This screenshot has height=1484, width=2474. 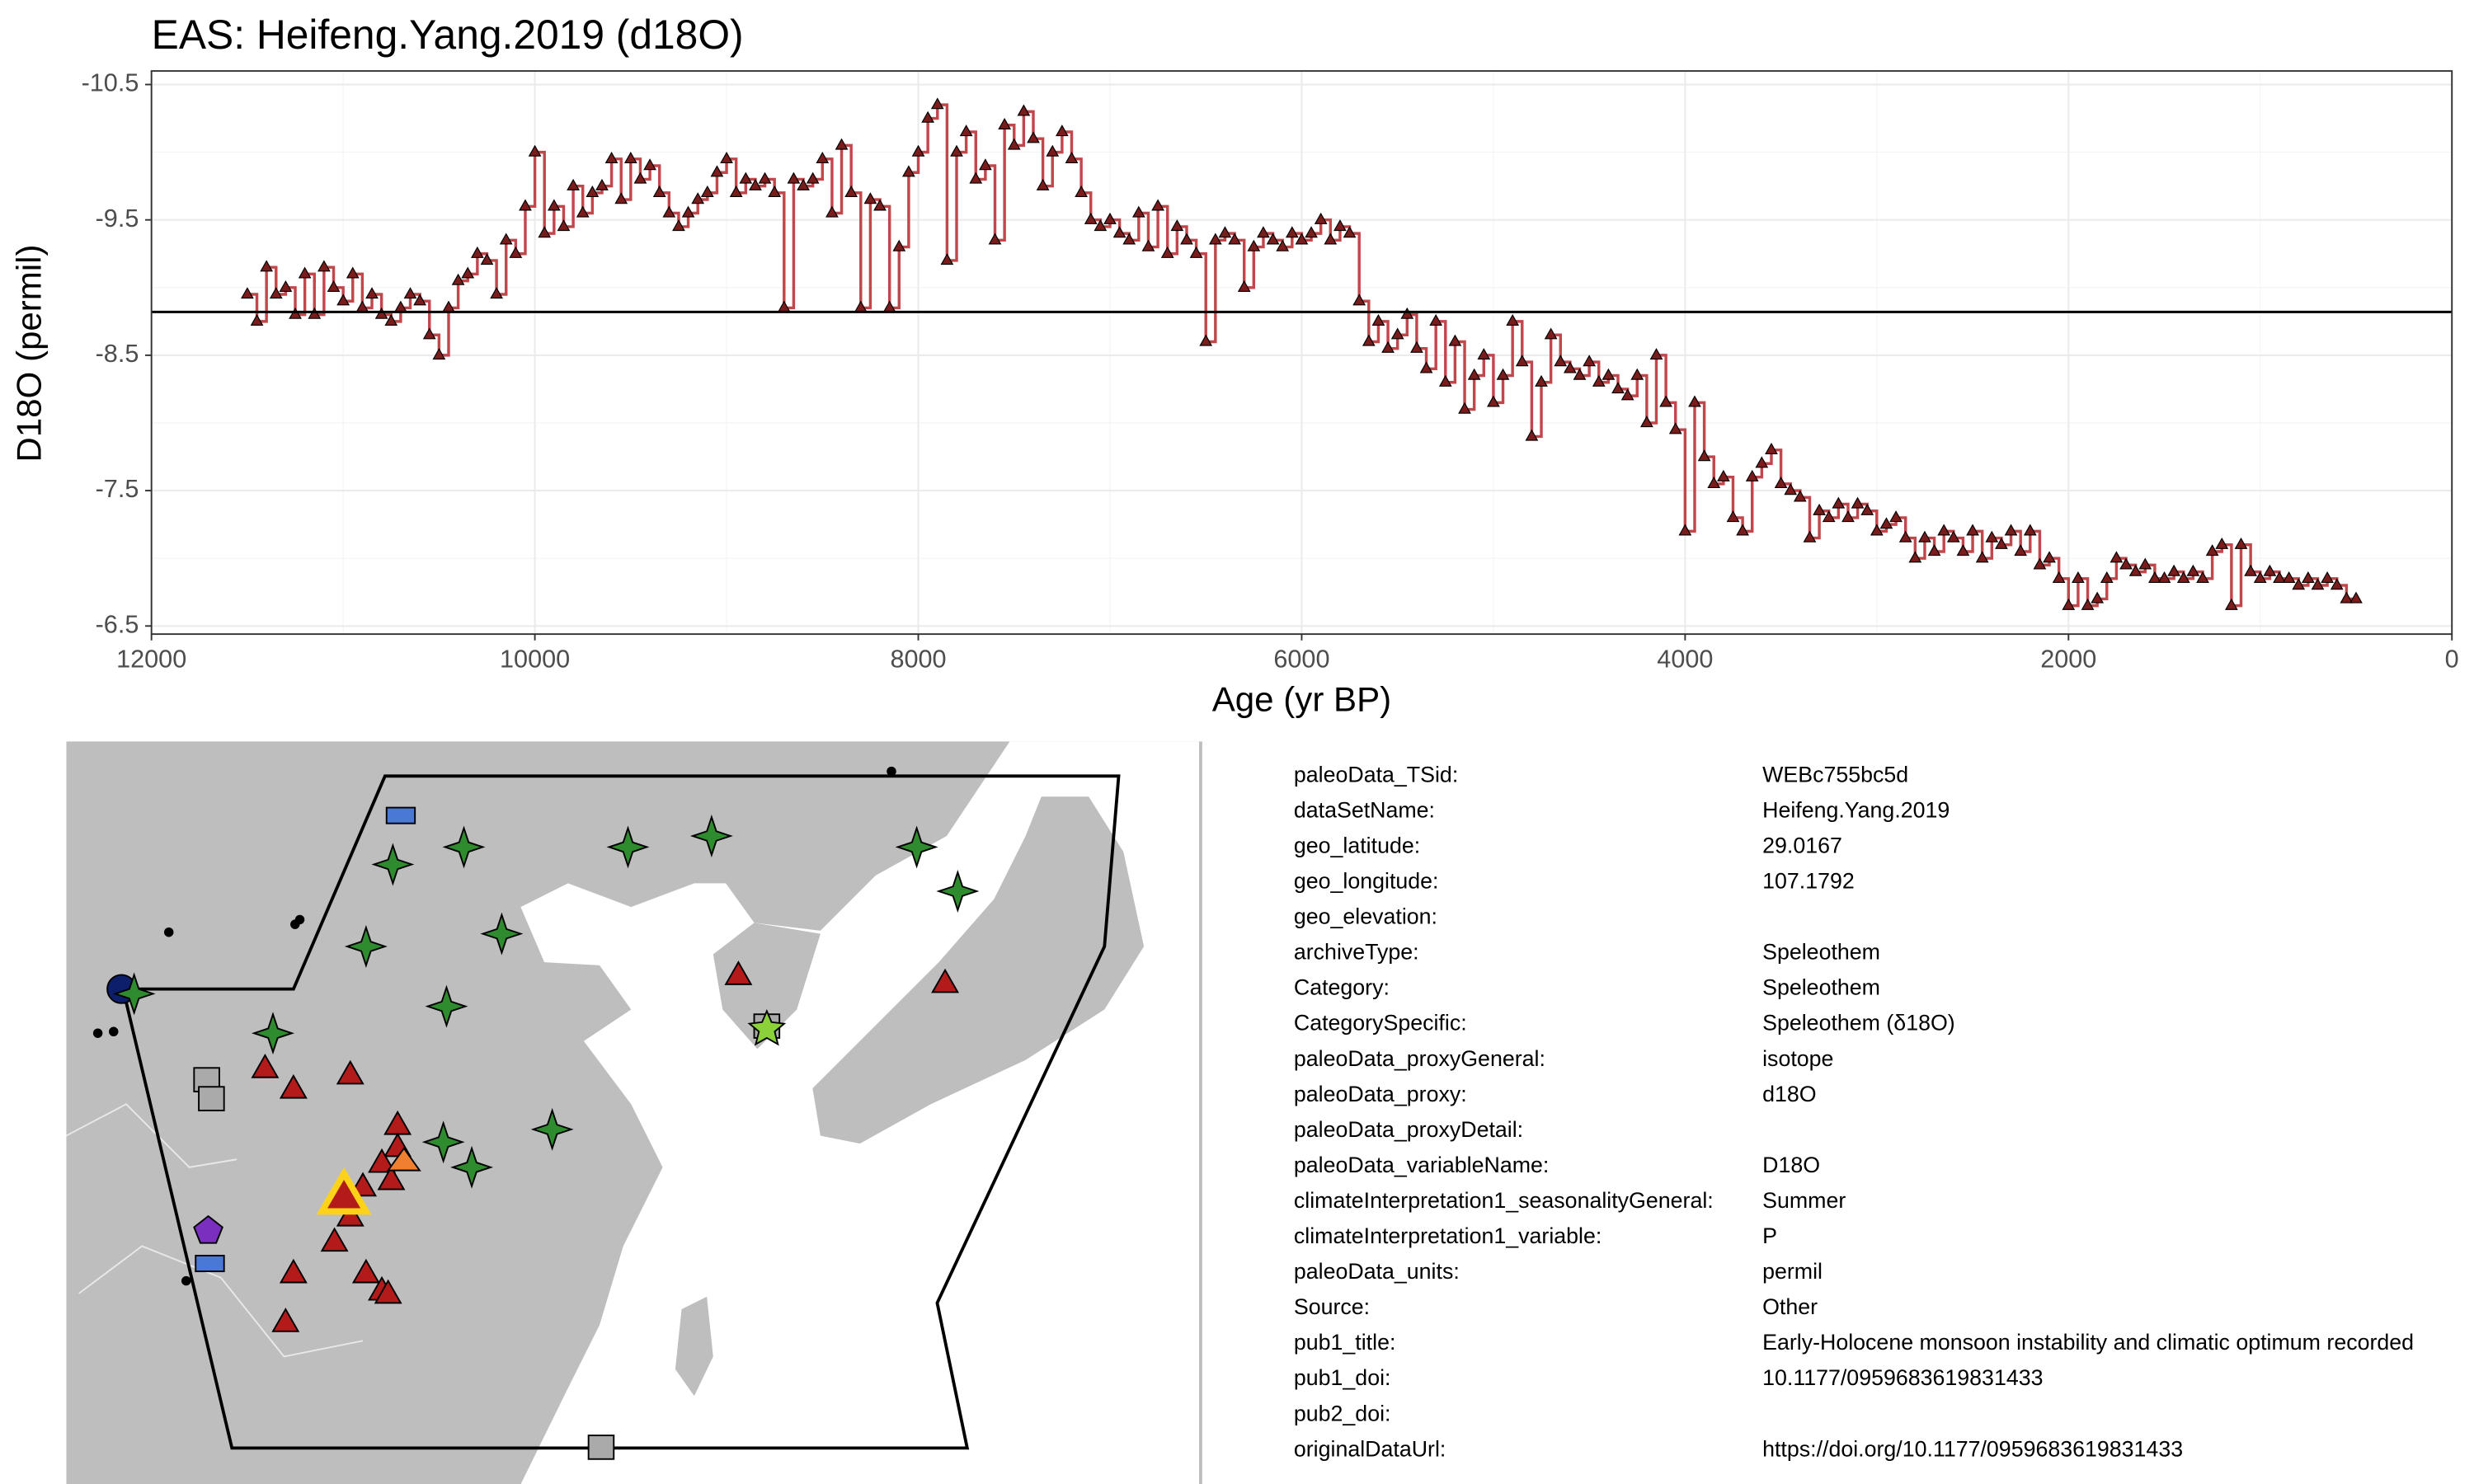 I want to click on meta-value: P, so click(x=1769, y=1235).